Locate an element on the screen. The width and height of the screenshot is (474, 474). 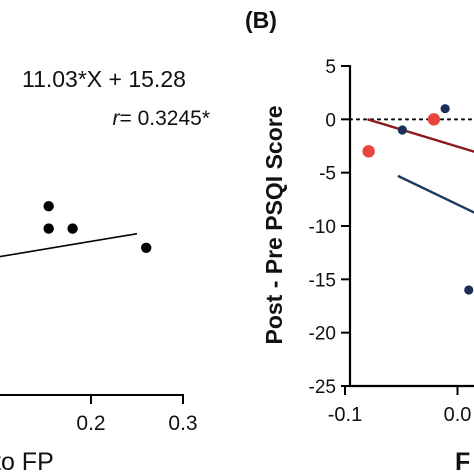
y-tick-label: -15 is located at coordinates (322, 280).